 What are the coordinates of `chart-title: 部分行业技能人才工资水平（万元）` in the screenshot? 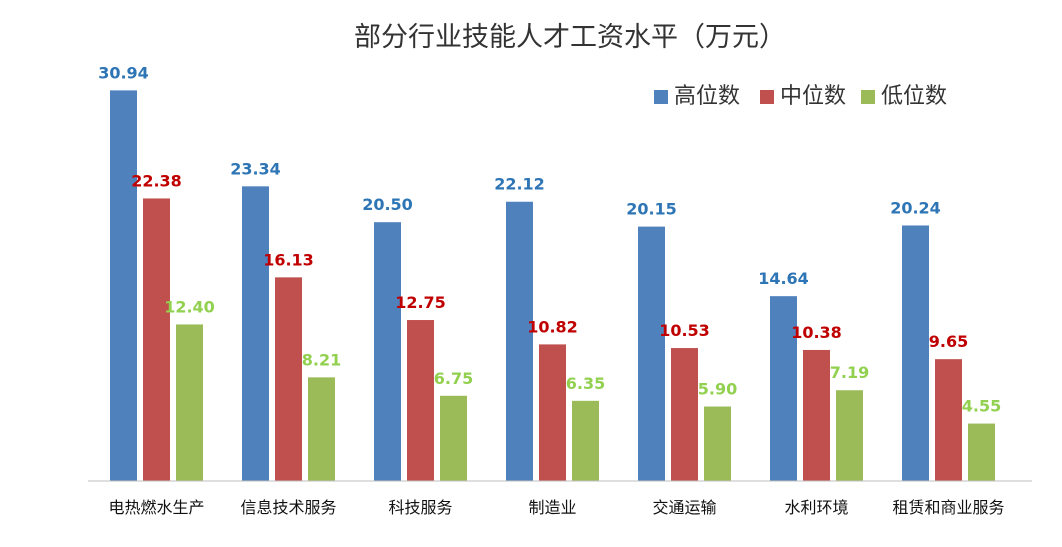 It's located at (570, 37).